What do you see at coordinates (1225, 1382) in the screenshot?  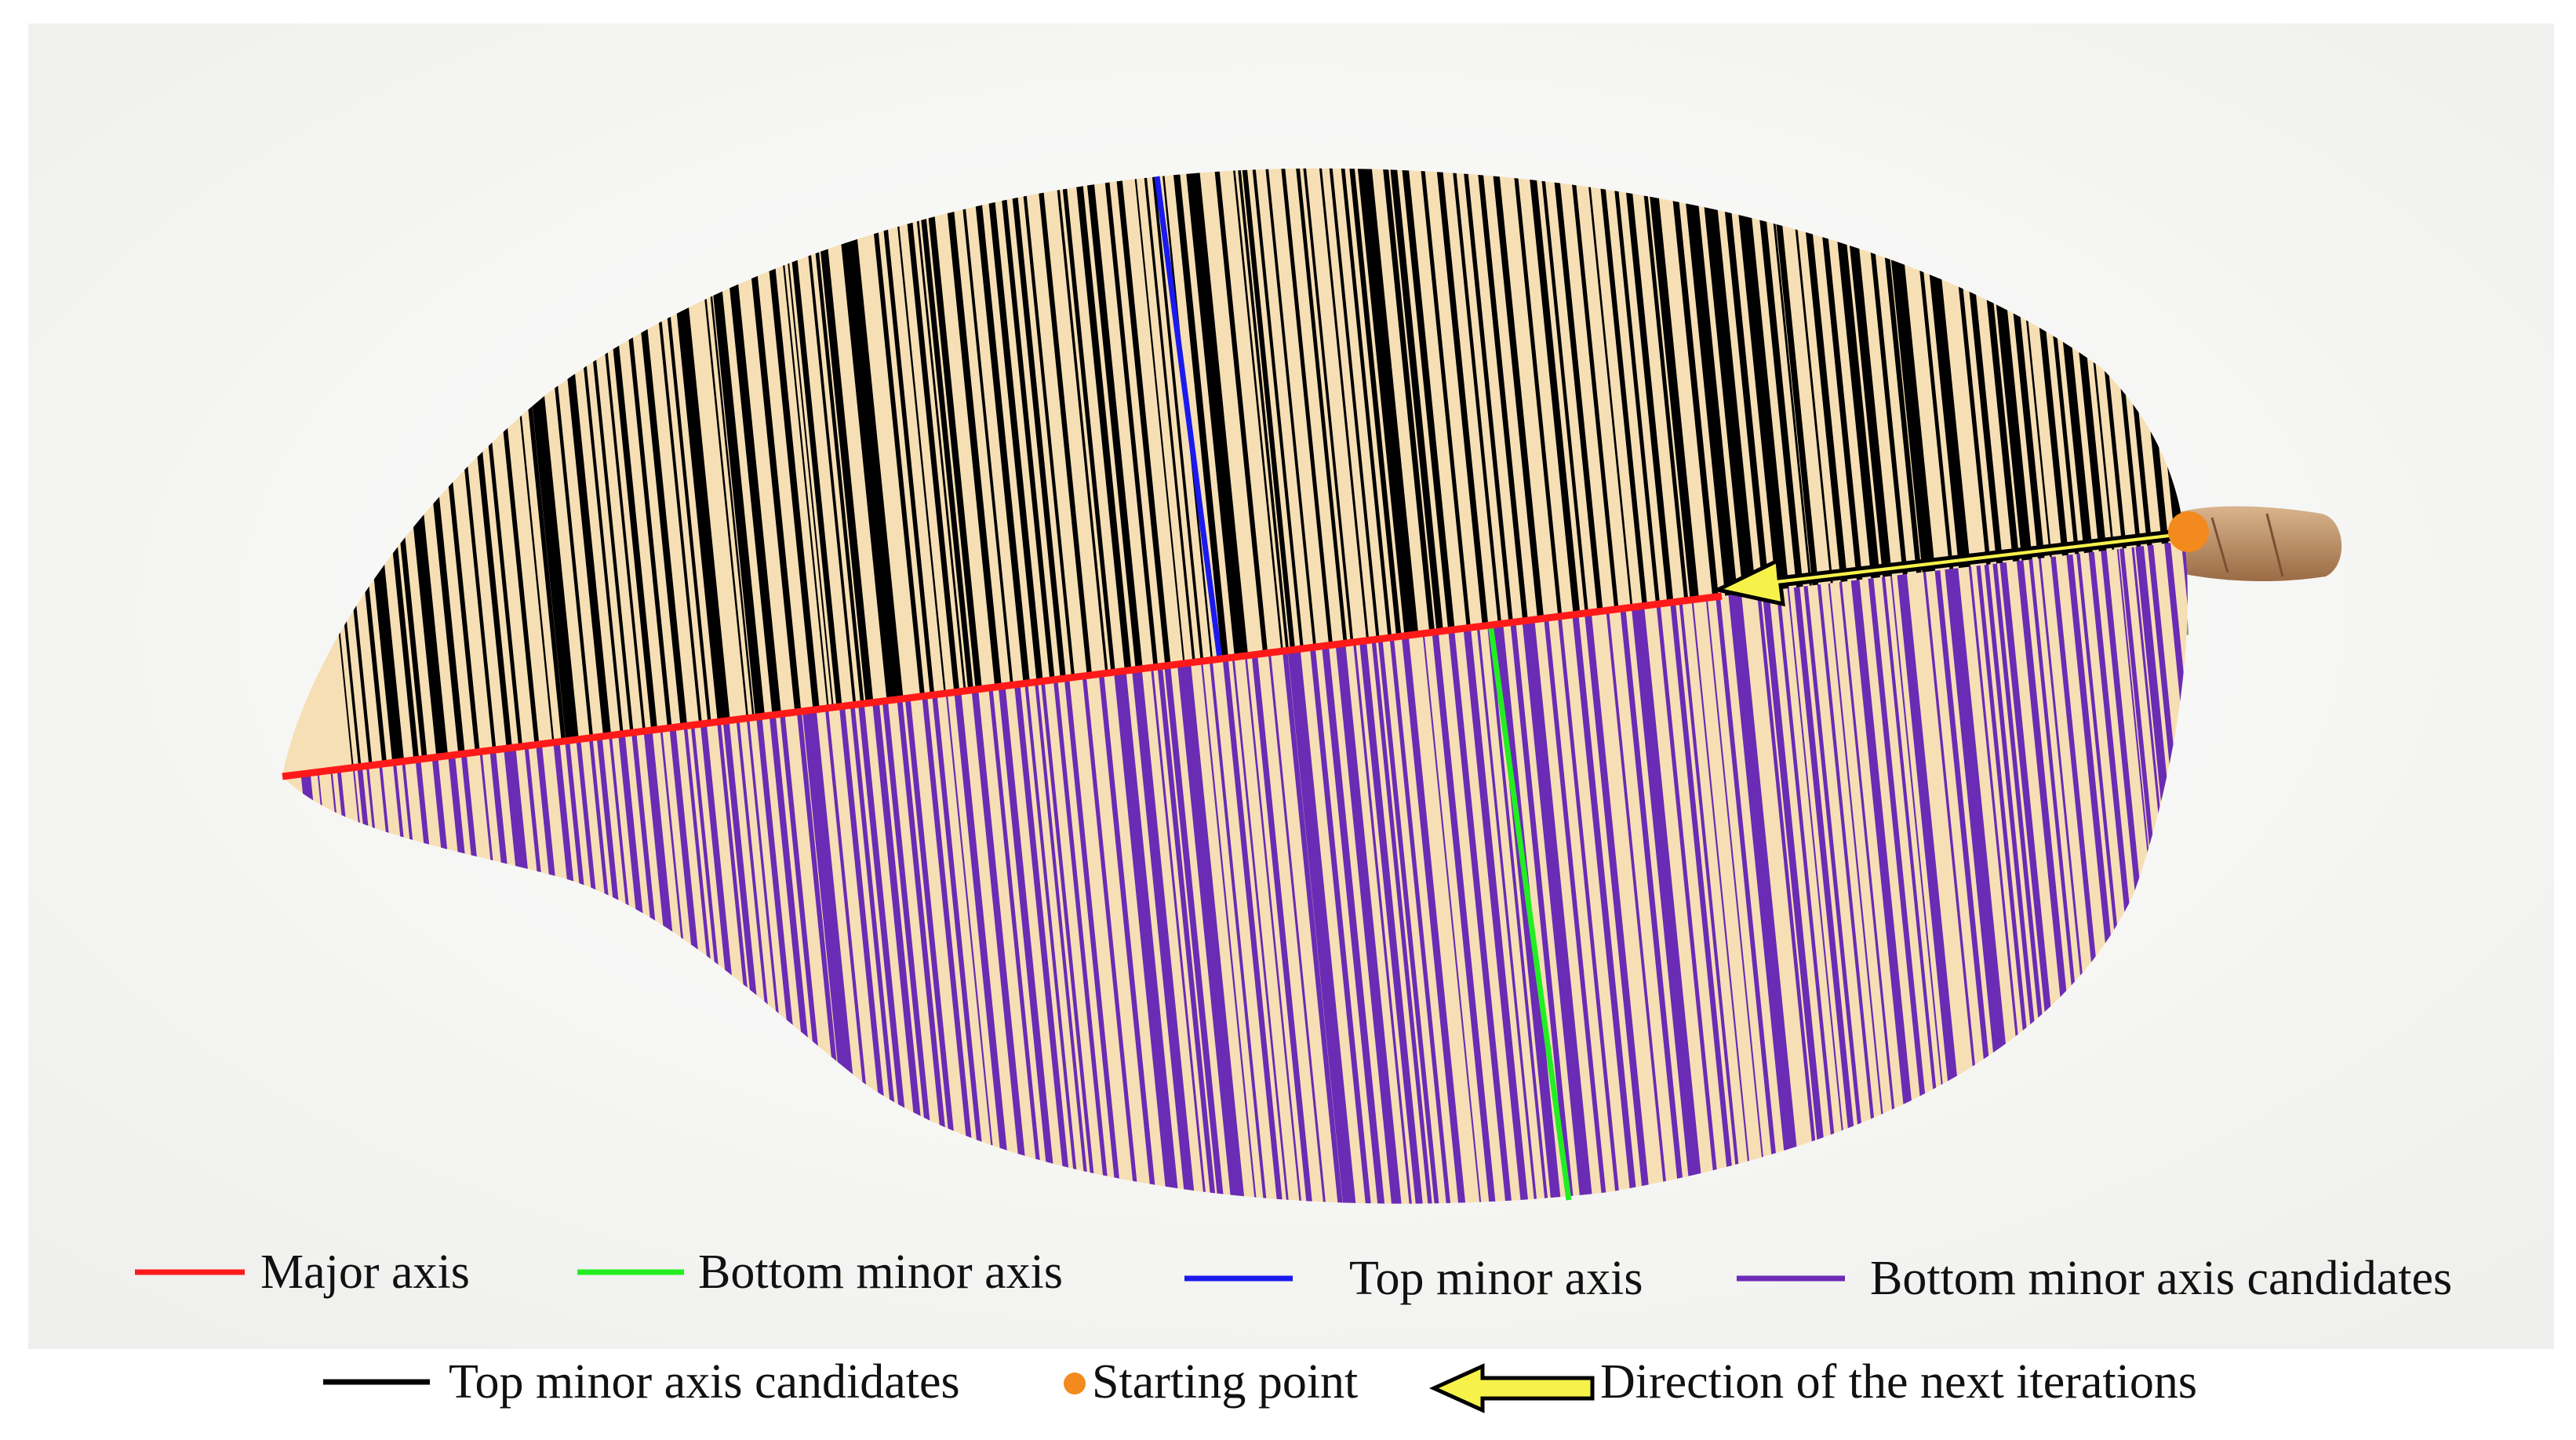 I see `legend-label-starting-point: Starting point` at bounding box center [1225, 1382].